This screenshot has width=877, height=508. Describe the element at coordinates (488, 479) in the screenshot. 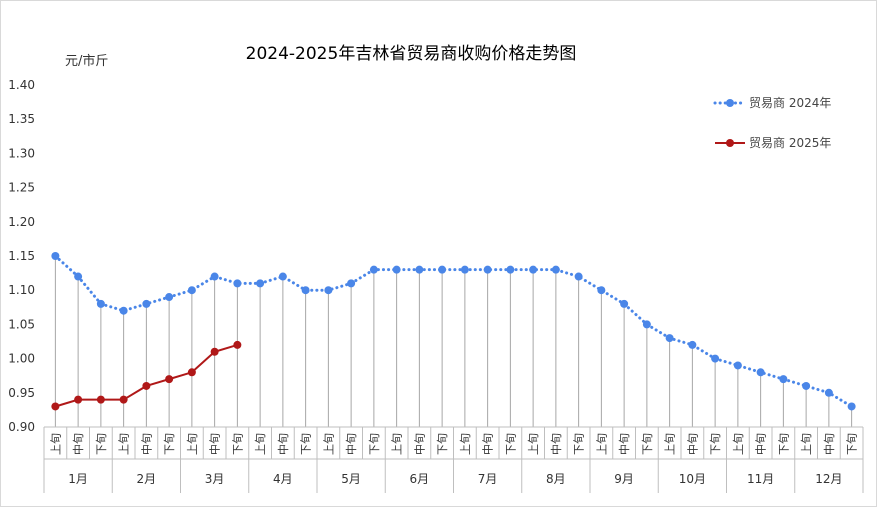

I see `month-label: 7月` at that location.